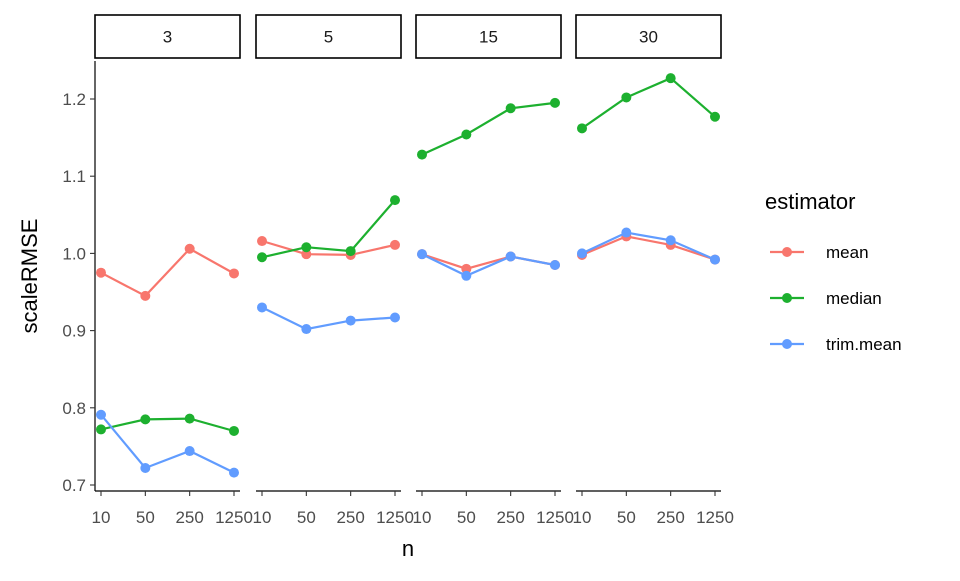 The height and width of the screenshot is (581, 960). What do you see at coordinates (74, 253) in the screenshot?
I see `y-tick-label: 1.0` at bounding box center [74, 253].